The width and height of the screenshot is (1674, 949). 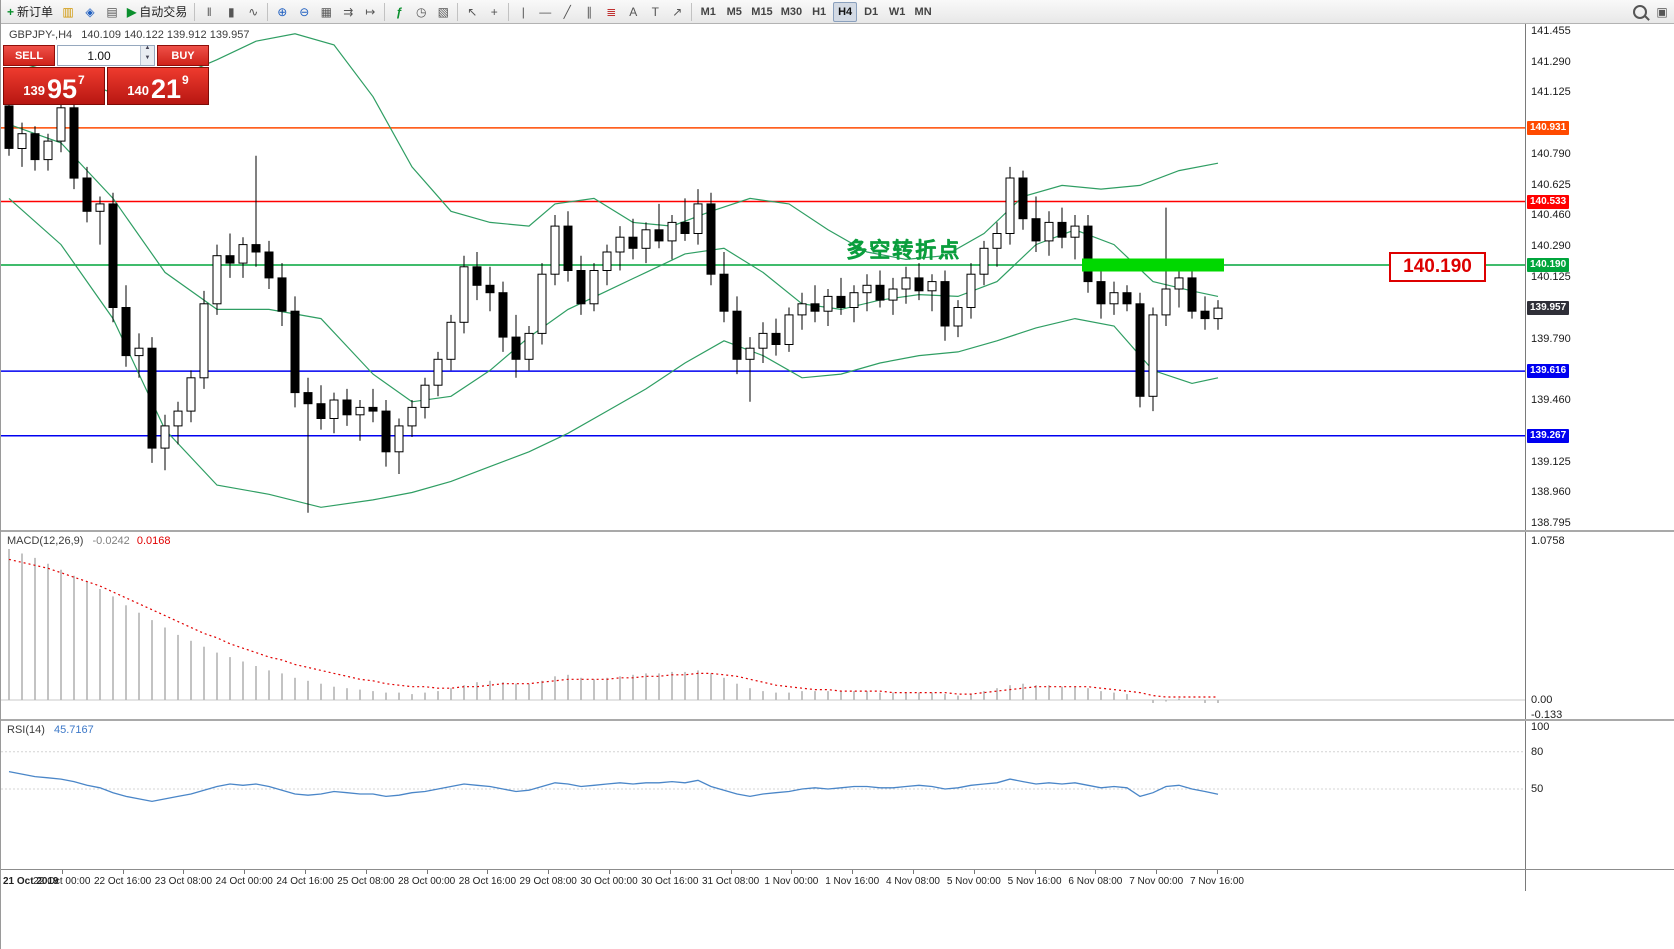 What do you see at coordinates (147, 60) in the screenshot?
I see `volume-down-icon: ▼` at bounding box center [147, 60].